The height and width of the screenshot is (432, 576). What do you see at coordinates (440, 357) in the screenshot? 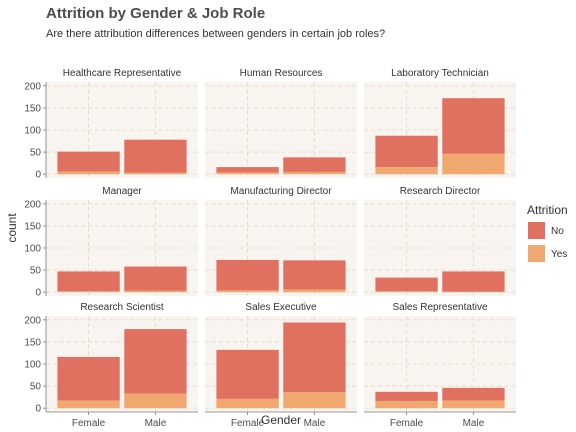
I see `facet-sales-representative: Sales Representative` at bounding box center [440, 357].